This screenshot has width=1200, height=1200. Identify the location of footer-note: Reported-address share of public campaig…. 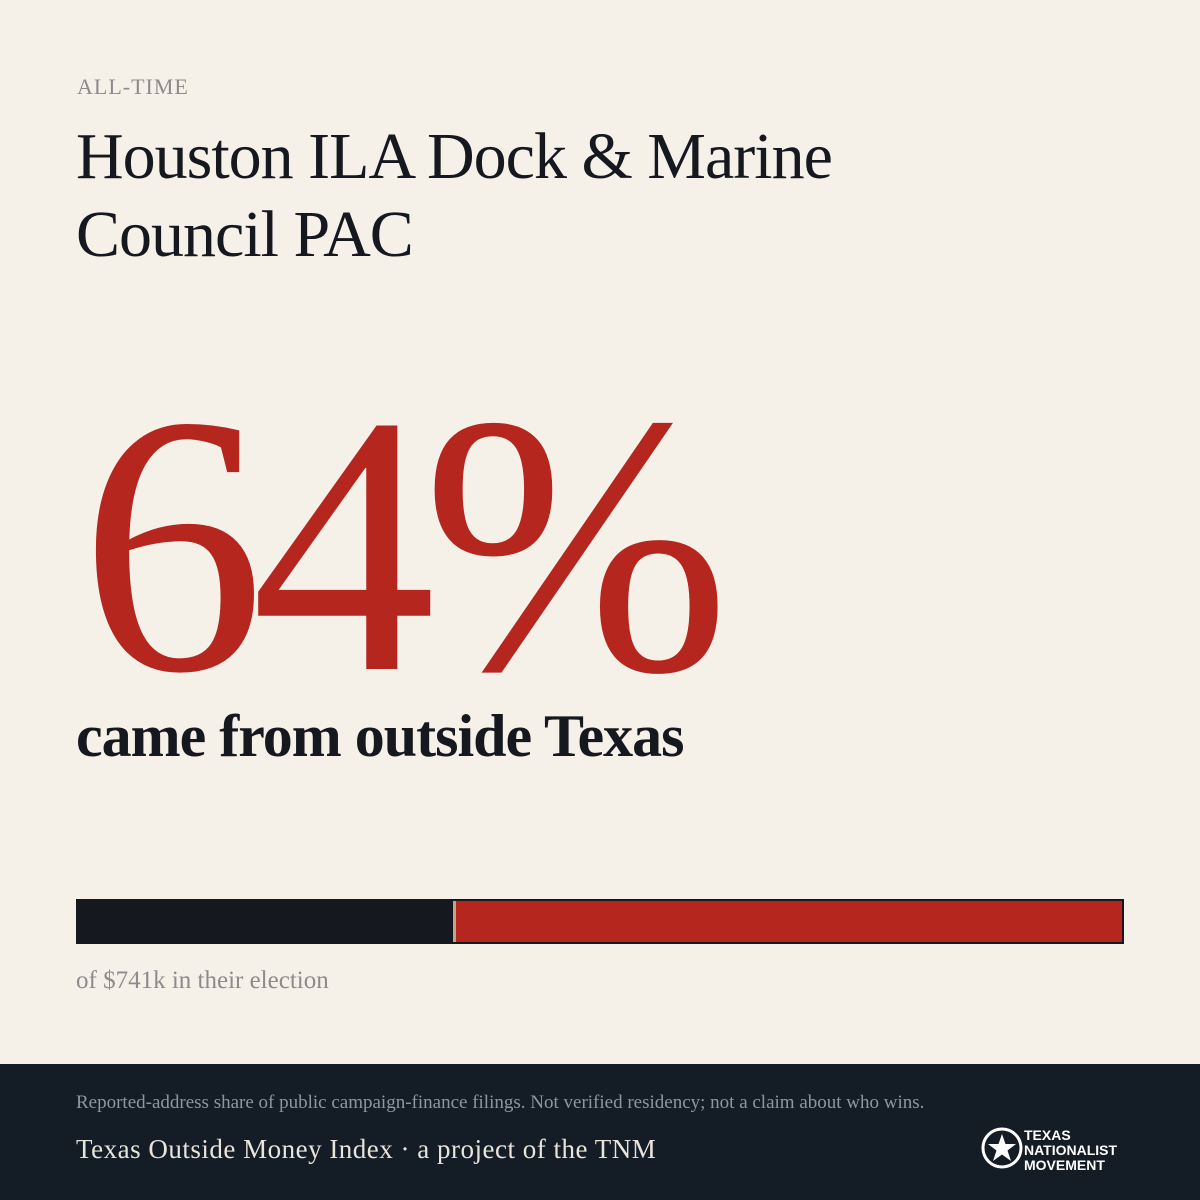
(500, 1102).